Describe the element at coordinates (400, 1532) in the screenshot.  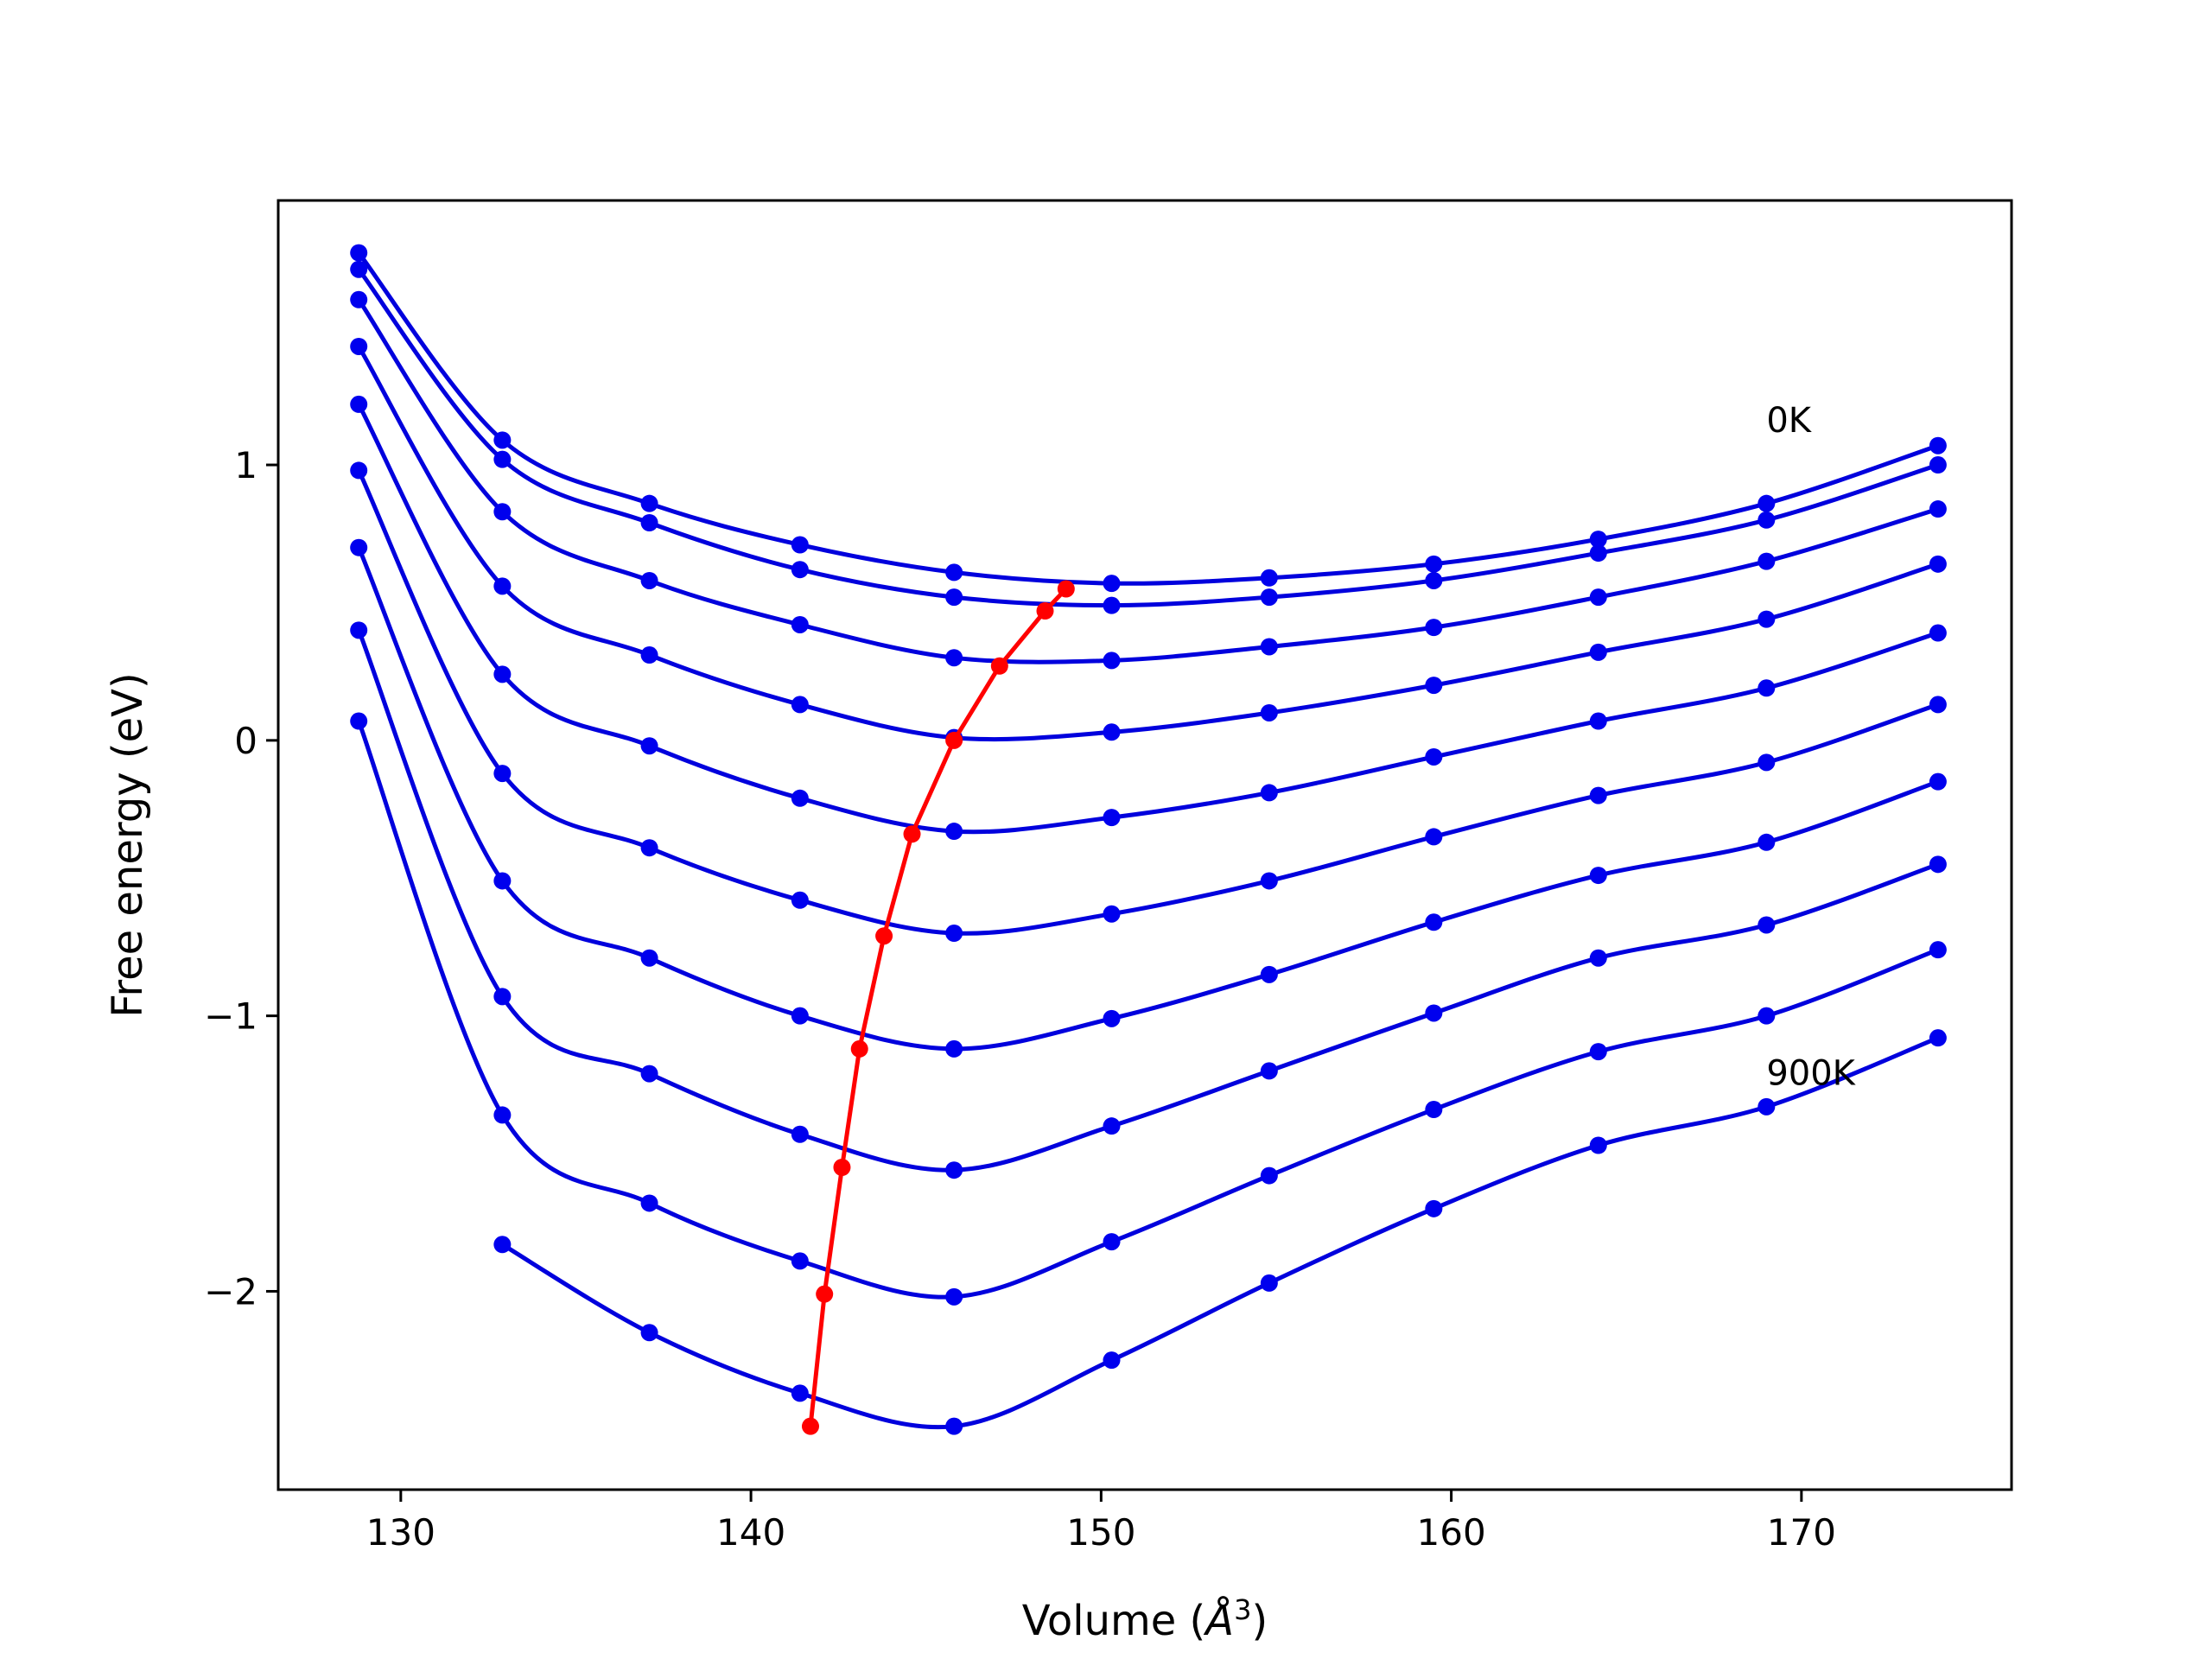
I see `x-tick-label: 130` at that location.